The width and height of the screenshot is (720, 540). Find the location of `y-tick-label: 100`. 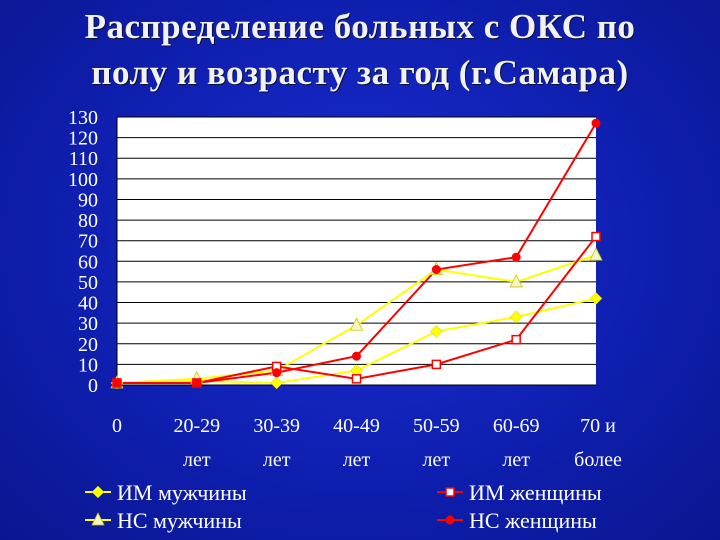

y-tick-label: 100 is located at coordinates (83, 180).